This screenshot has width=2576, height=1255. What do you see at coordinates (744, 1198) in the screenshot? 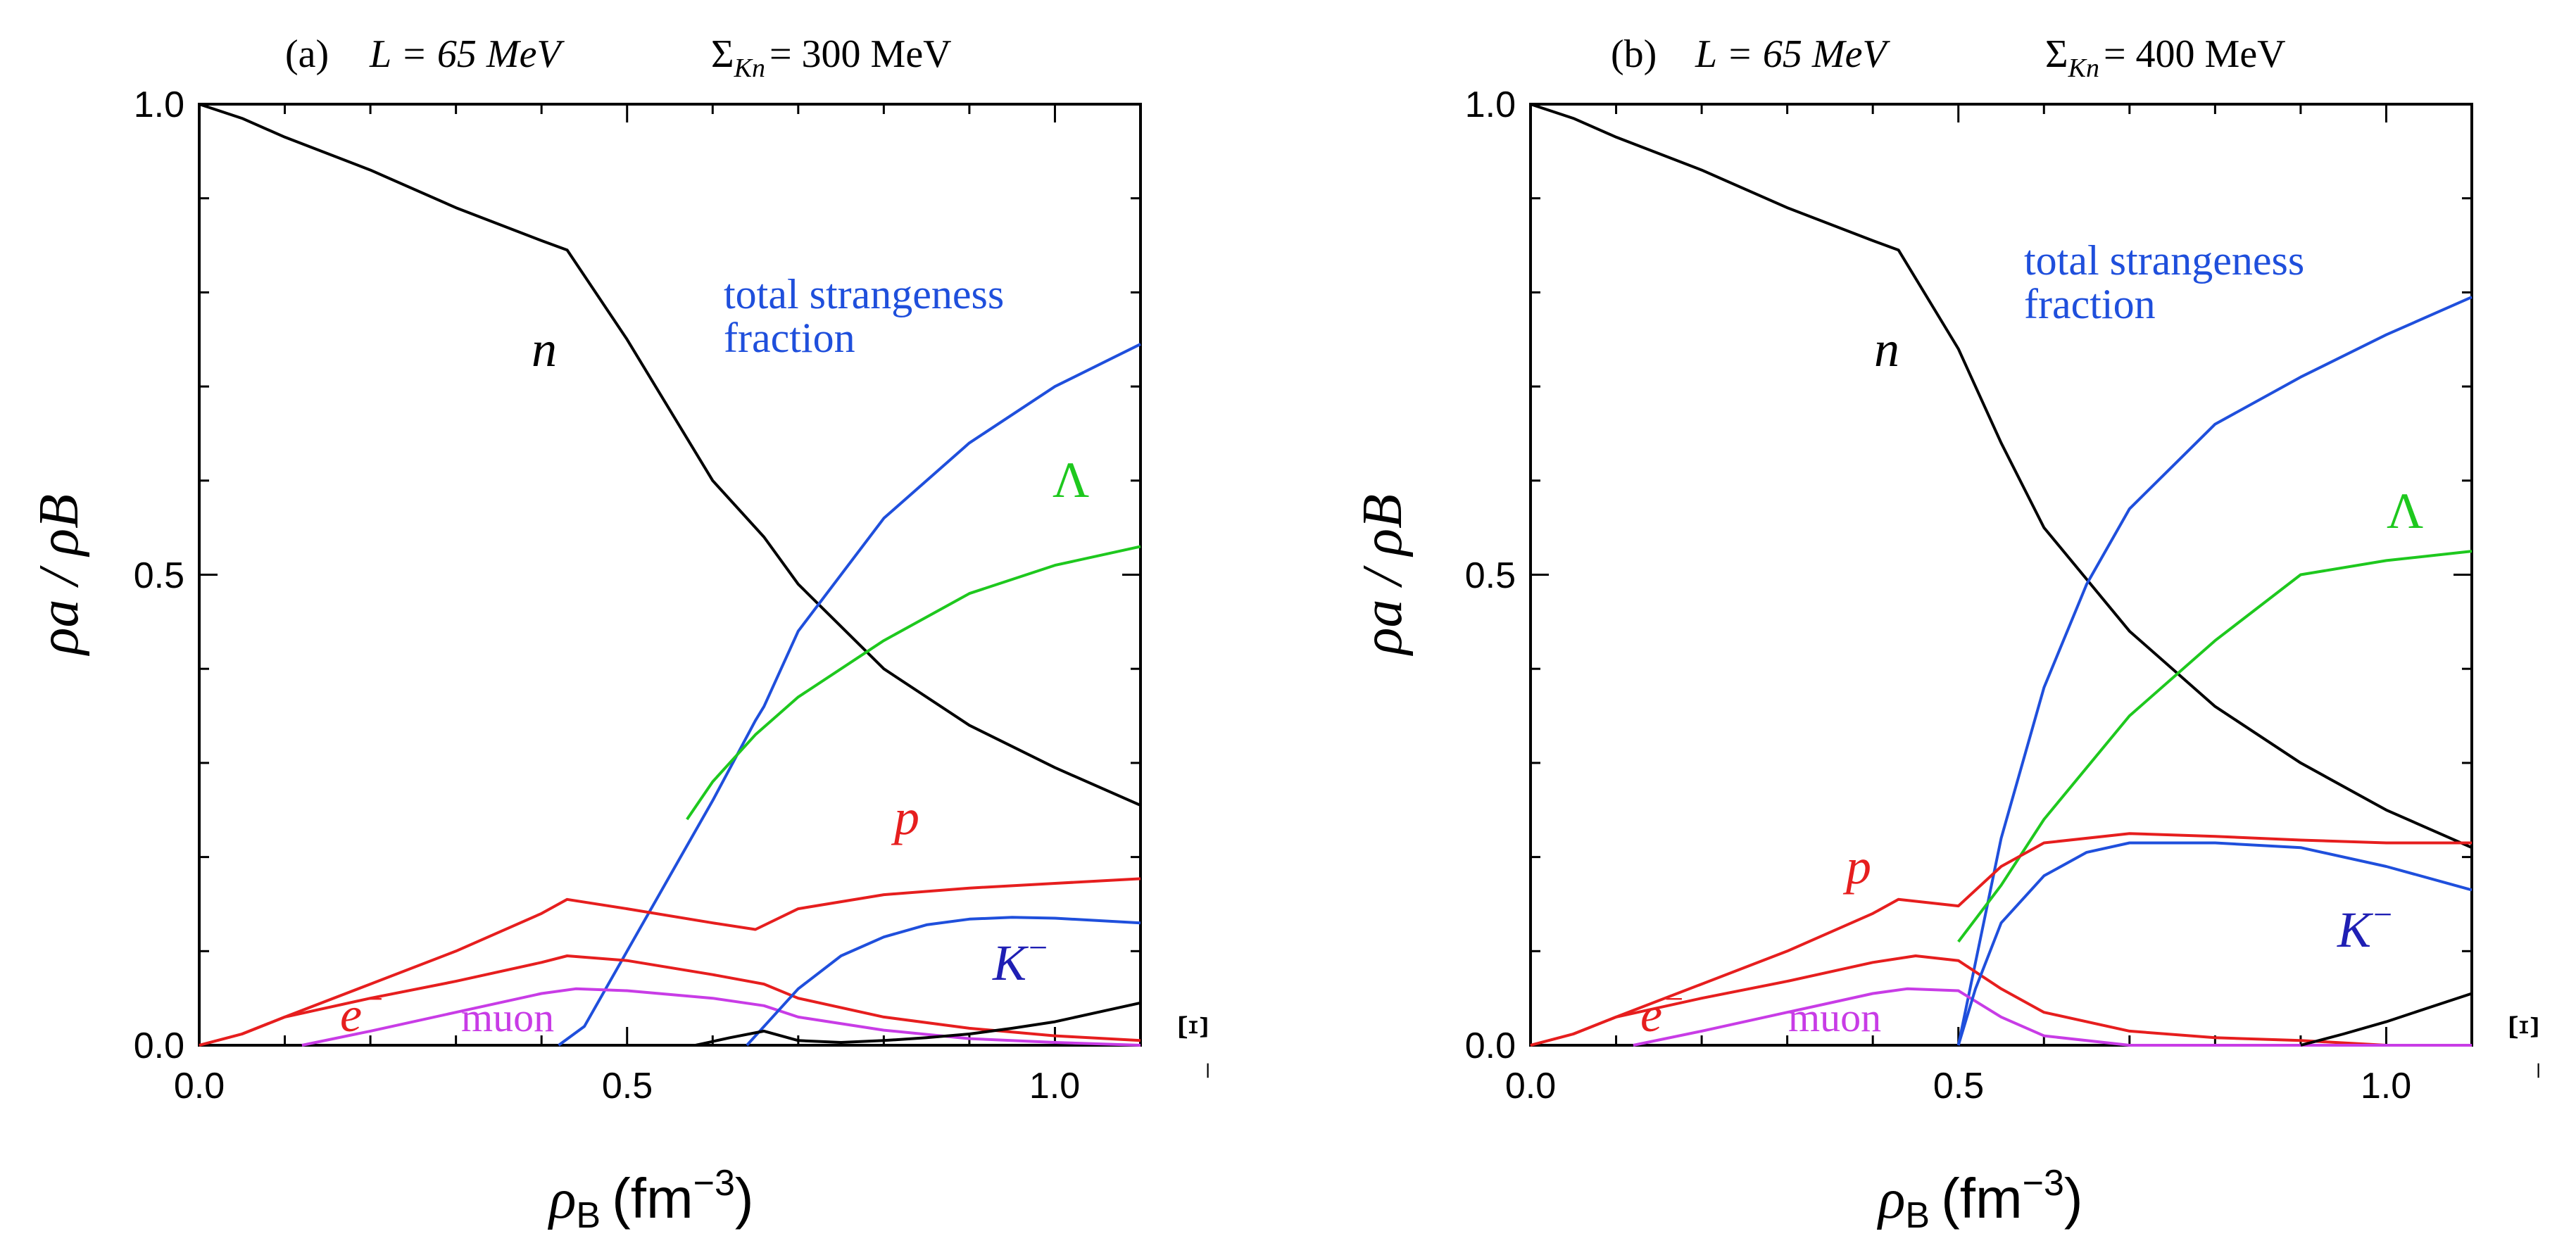
I see `panel-a-xlabel-close: )` at bounding box center [744, 1198].